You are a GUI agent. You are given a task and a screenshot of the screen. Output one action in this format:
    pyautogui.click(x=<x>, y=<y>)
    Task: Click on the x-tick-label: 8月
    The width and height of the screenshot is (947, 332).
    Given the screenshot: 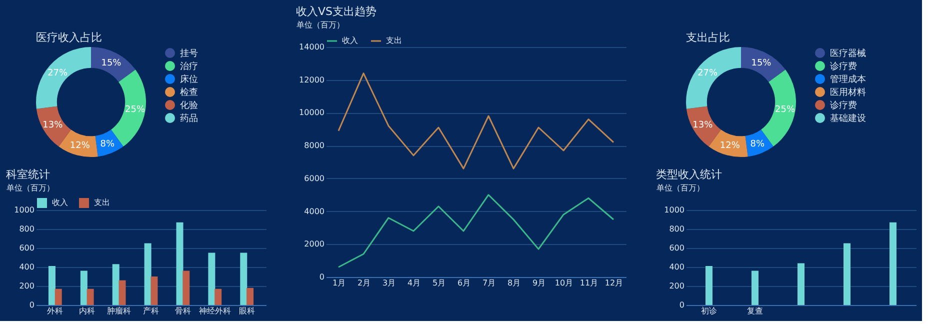 What is the action you would take?
    pyautogui.click(x=514, y=283)
    